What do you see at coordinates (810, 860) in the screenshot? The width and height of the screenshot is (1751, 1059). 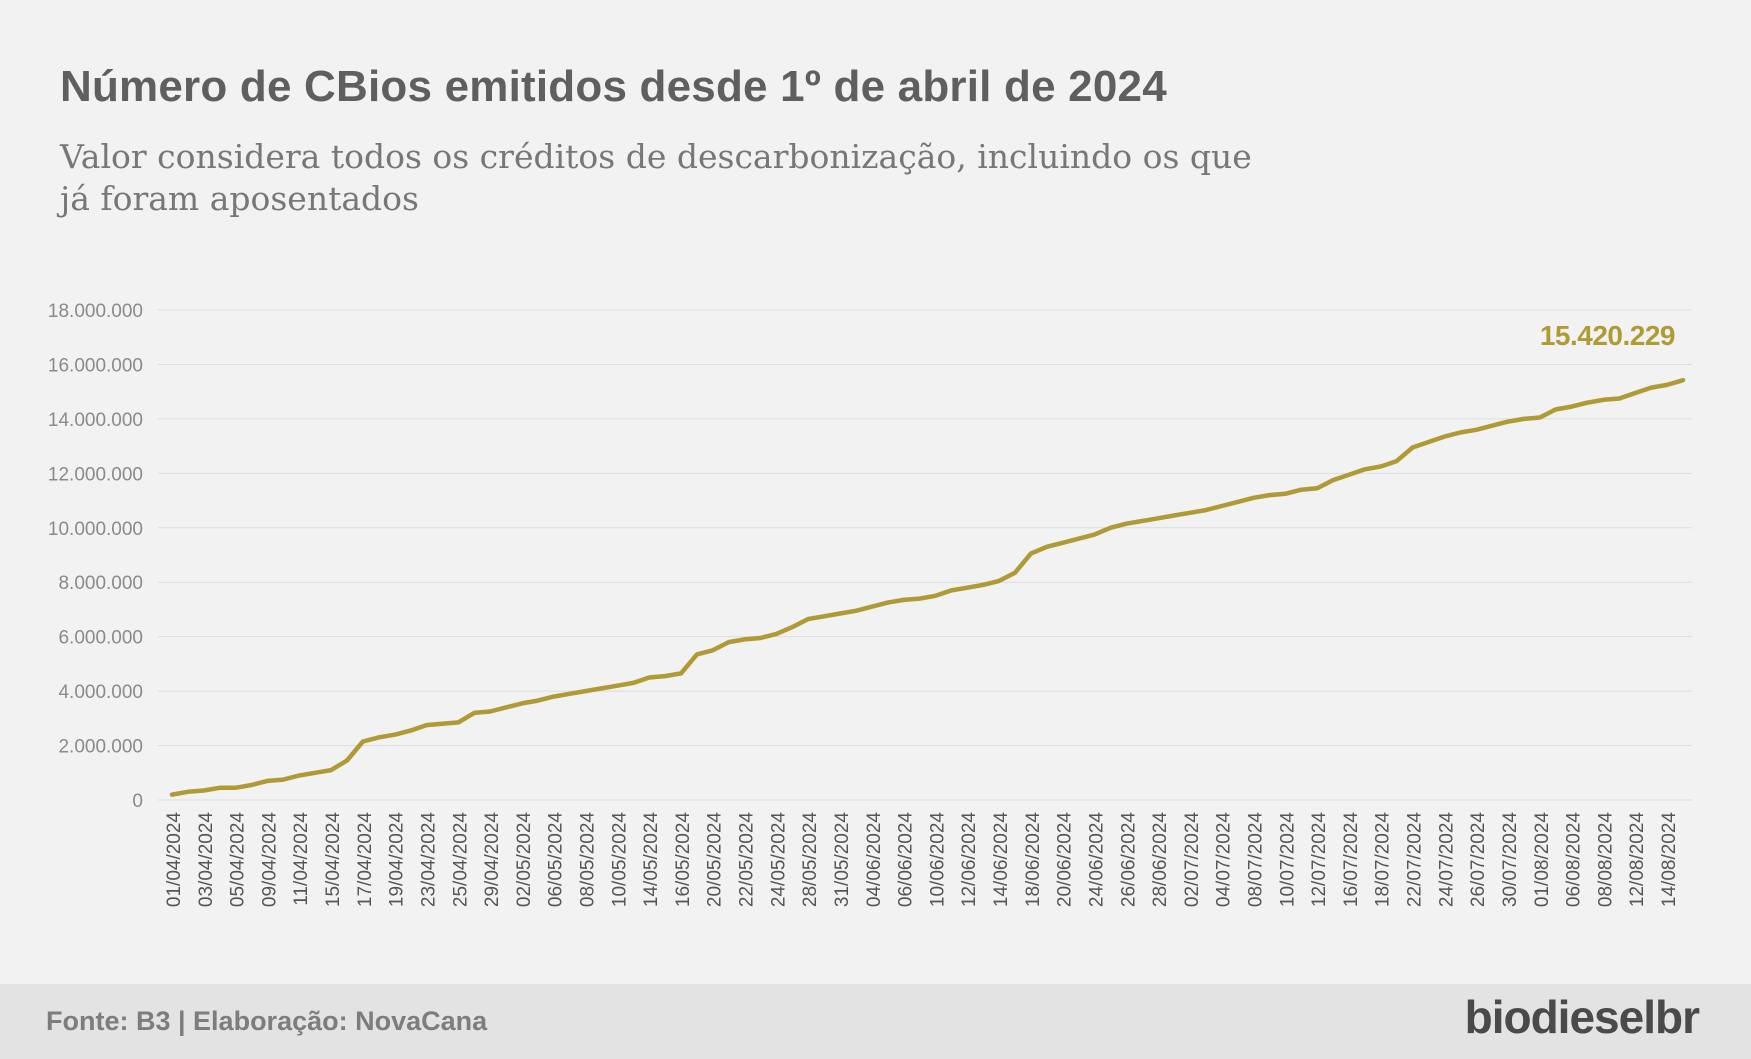 I see `x-tick-label: 28/05/2024` at bounding box center [810, 860].